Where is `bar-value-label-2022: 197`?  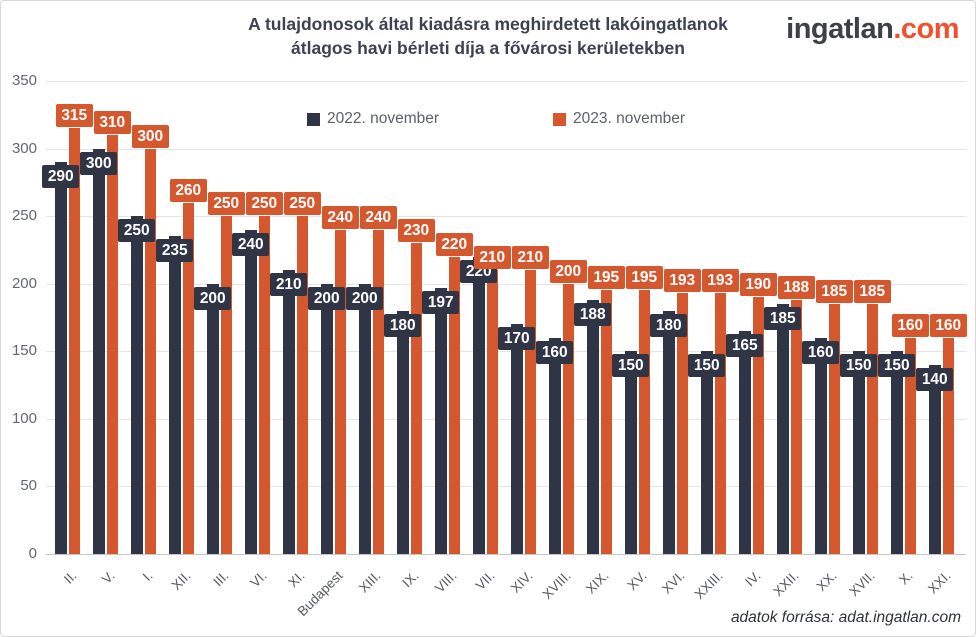 bar-value-label-2022: 197 is located at coordinates (441, 302).